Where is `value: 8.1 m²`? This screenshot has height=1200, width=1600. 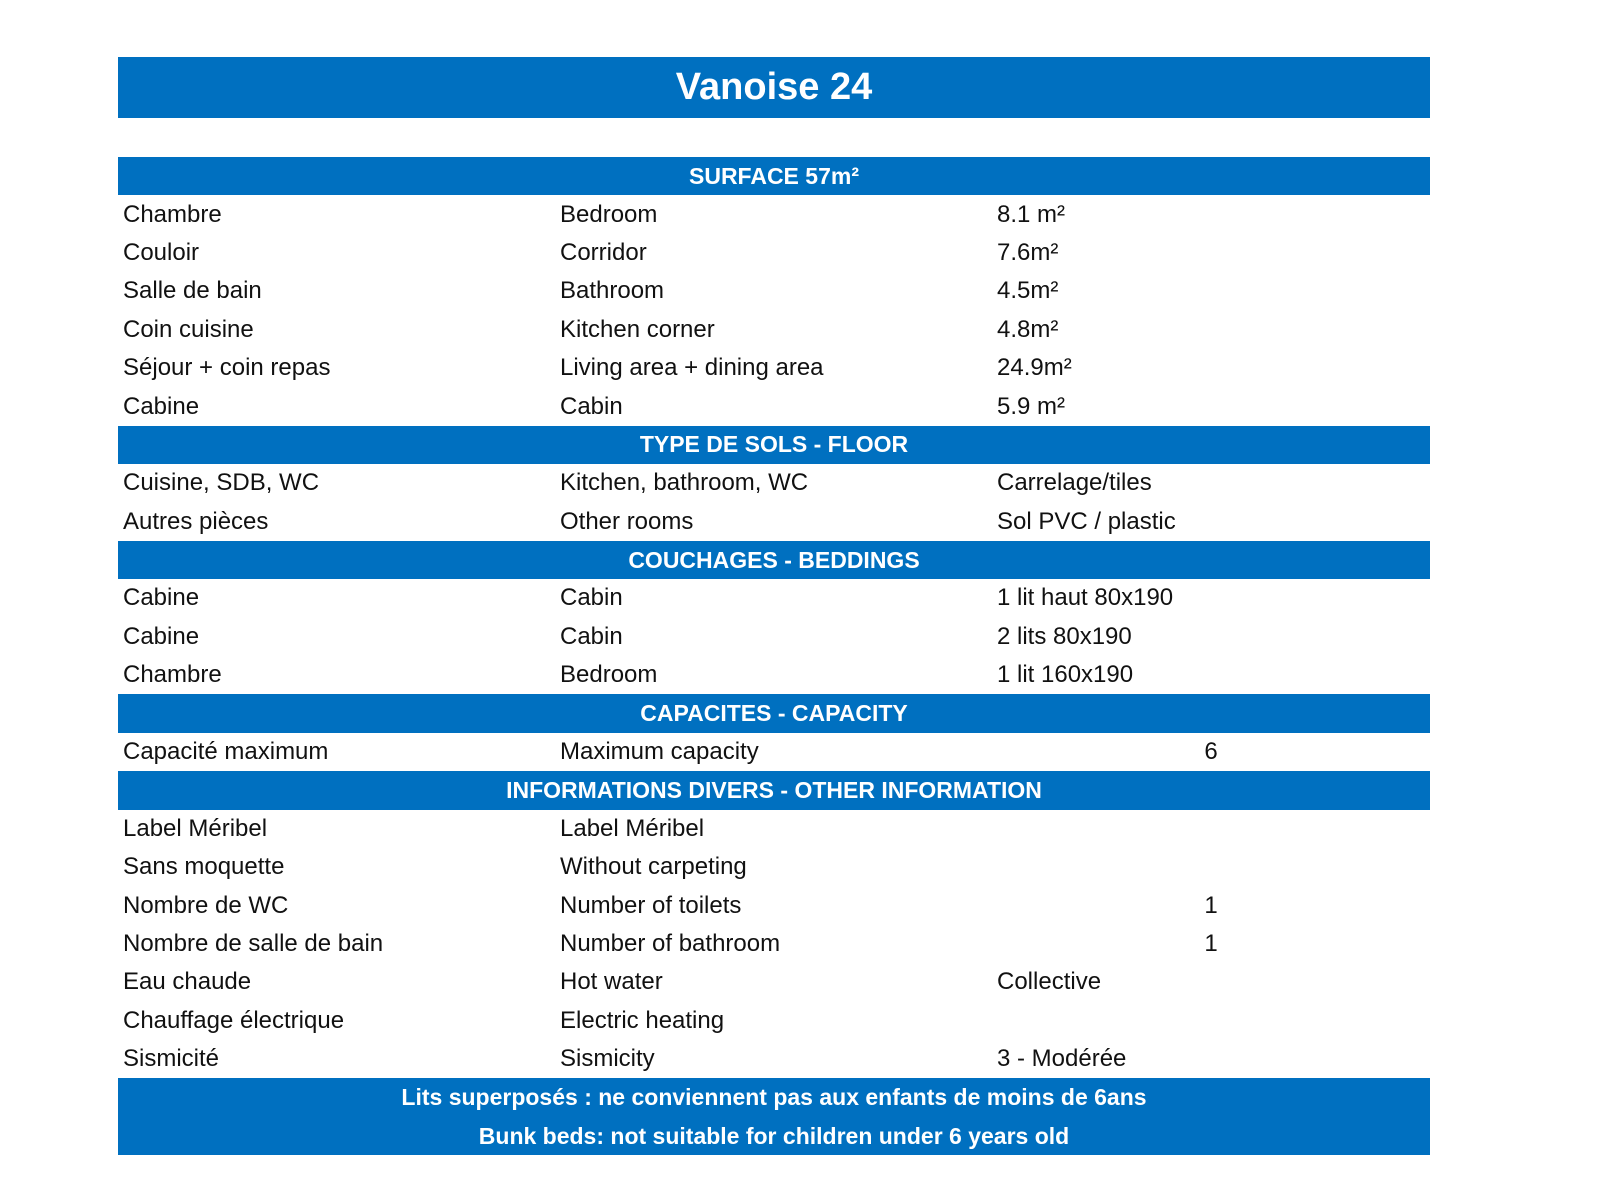
value: 8.1 m² is located at coordinates (1031, 214).